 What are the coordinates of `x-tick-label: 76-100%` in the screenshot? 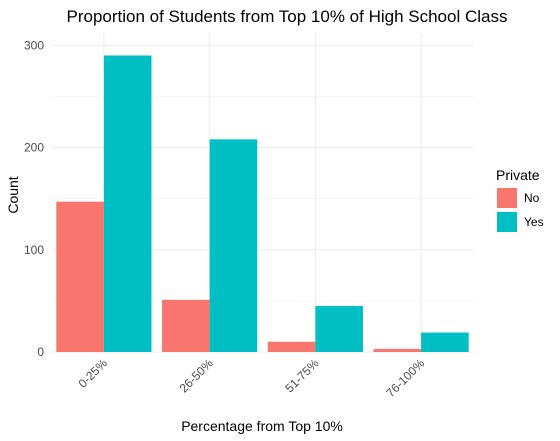 It's located at (405, 378).